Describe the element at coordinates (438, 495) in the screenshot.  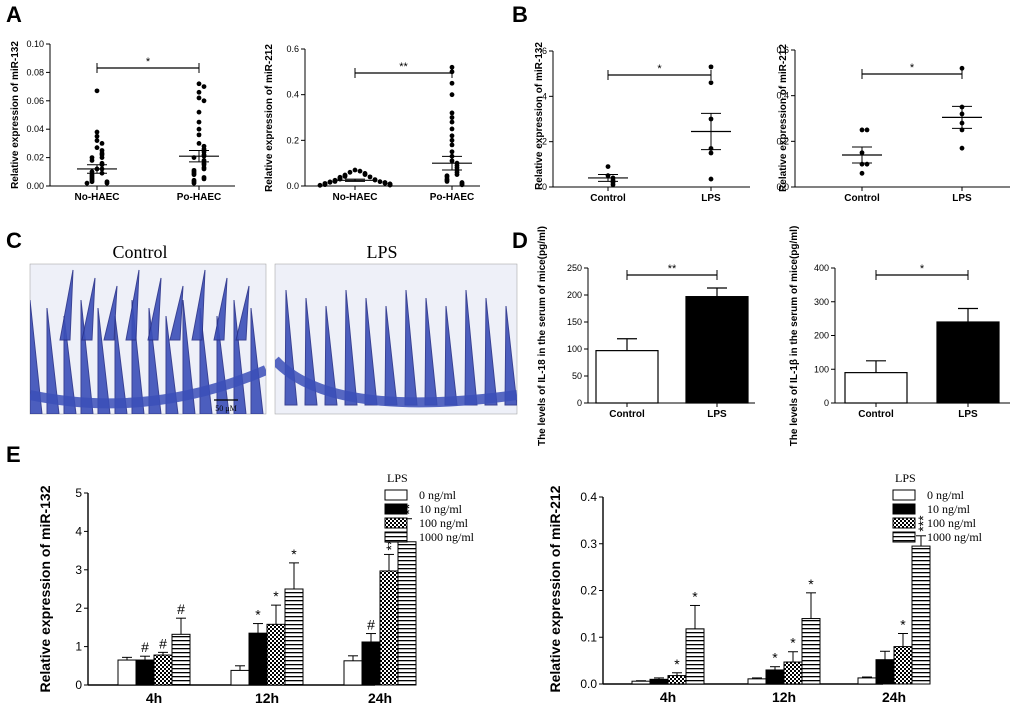
I see `legend-label: 0 ng/ml` at that location.